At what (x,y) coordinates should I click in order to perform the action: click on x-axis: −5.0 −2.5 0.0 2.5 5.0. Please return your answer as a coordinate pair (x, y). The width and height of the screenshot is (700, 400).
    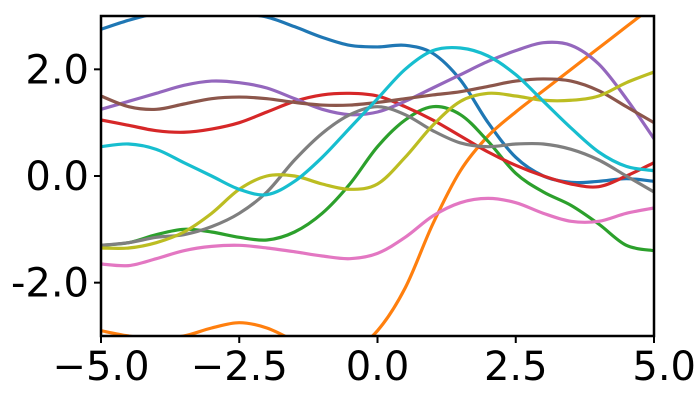
    Looking at the image, I should click on (374, 363).